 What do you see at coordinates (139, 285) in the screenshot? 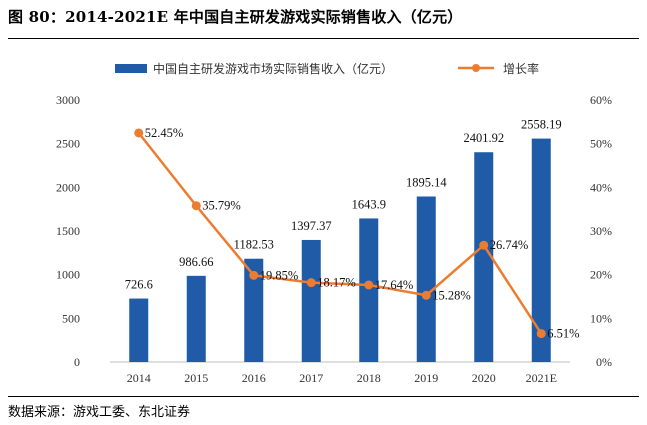
I see `bar-value-label: 726.6` at bounding box center [139, 285].